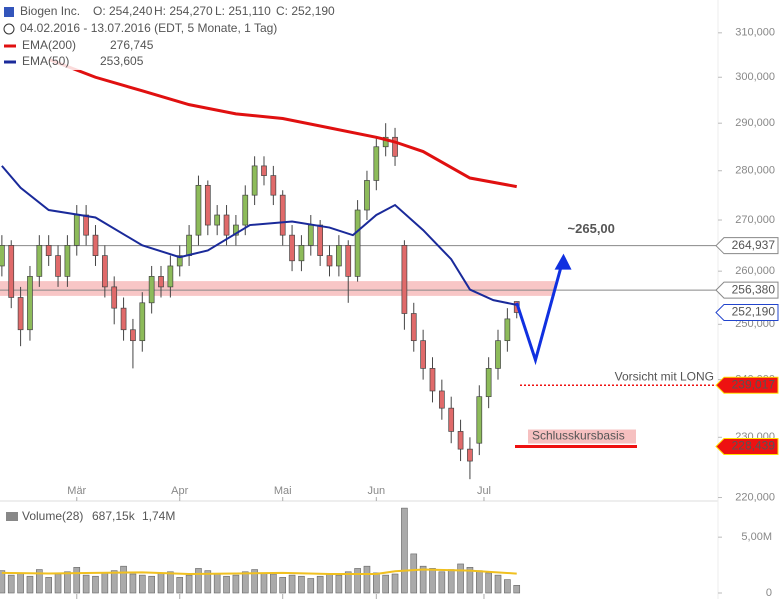 The image size is (780, 599). Describe the element at coordinates (755, 123) in the screenshot. I see `y-tick-label: 290,000` at that location.